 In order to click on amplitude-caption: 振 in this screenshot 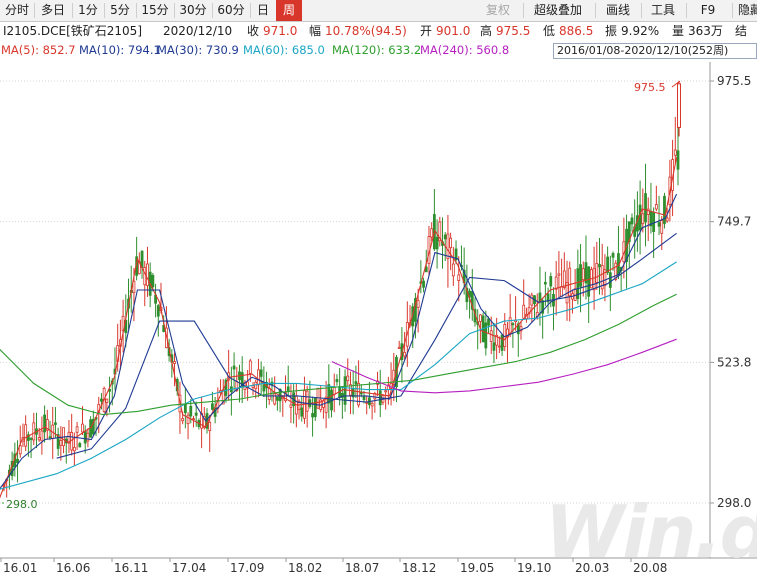, I will do `click(611, 31)`.